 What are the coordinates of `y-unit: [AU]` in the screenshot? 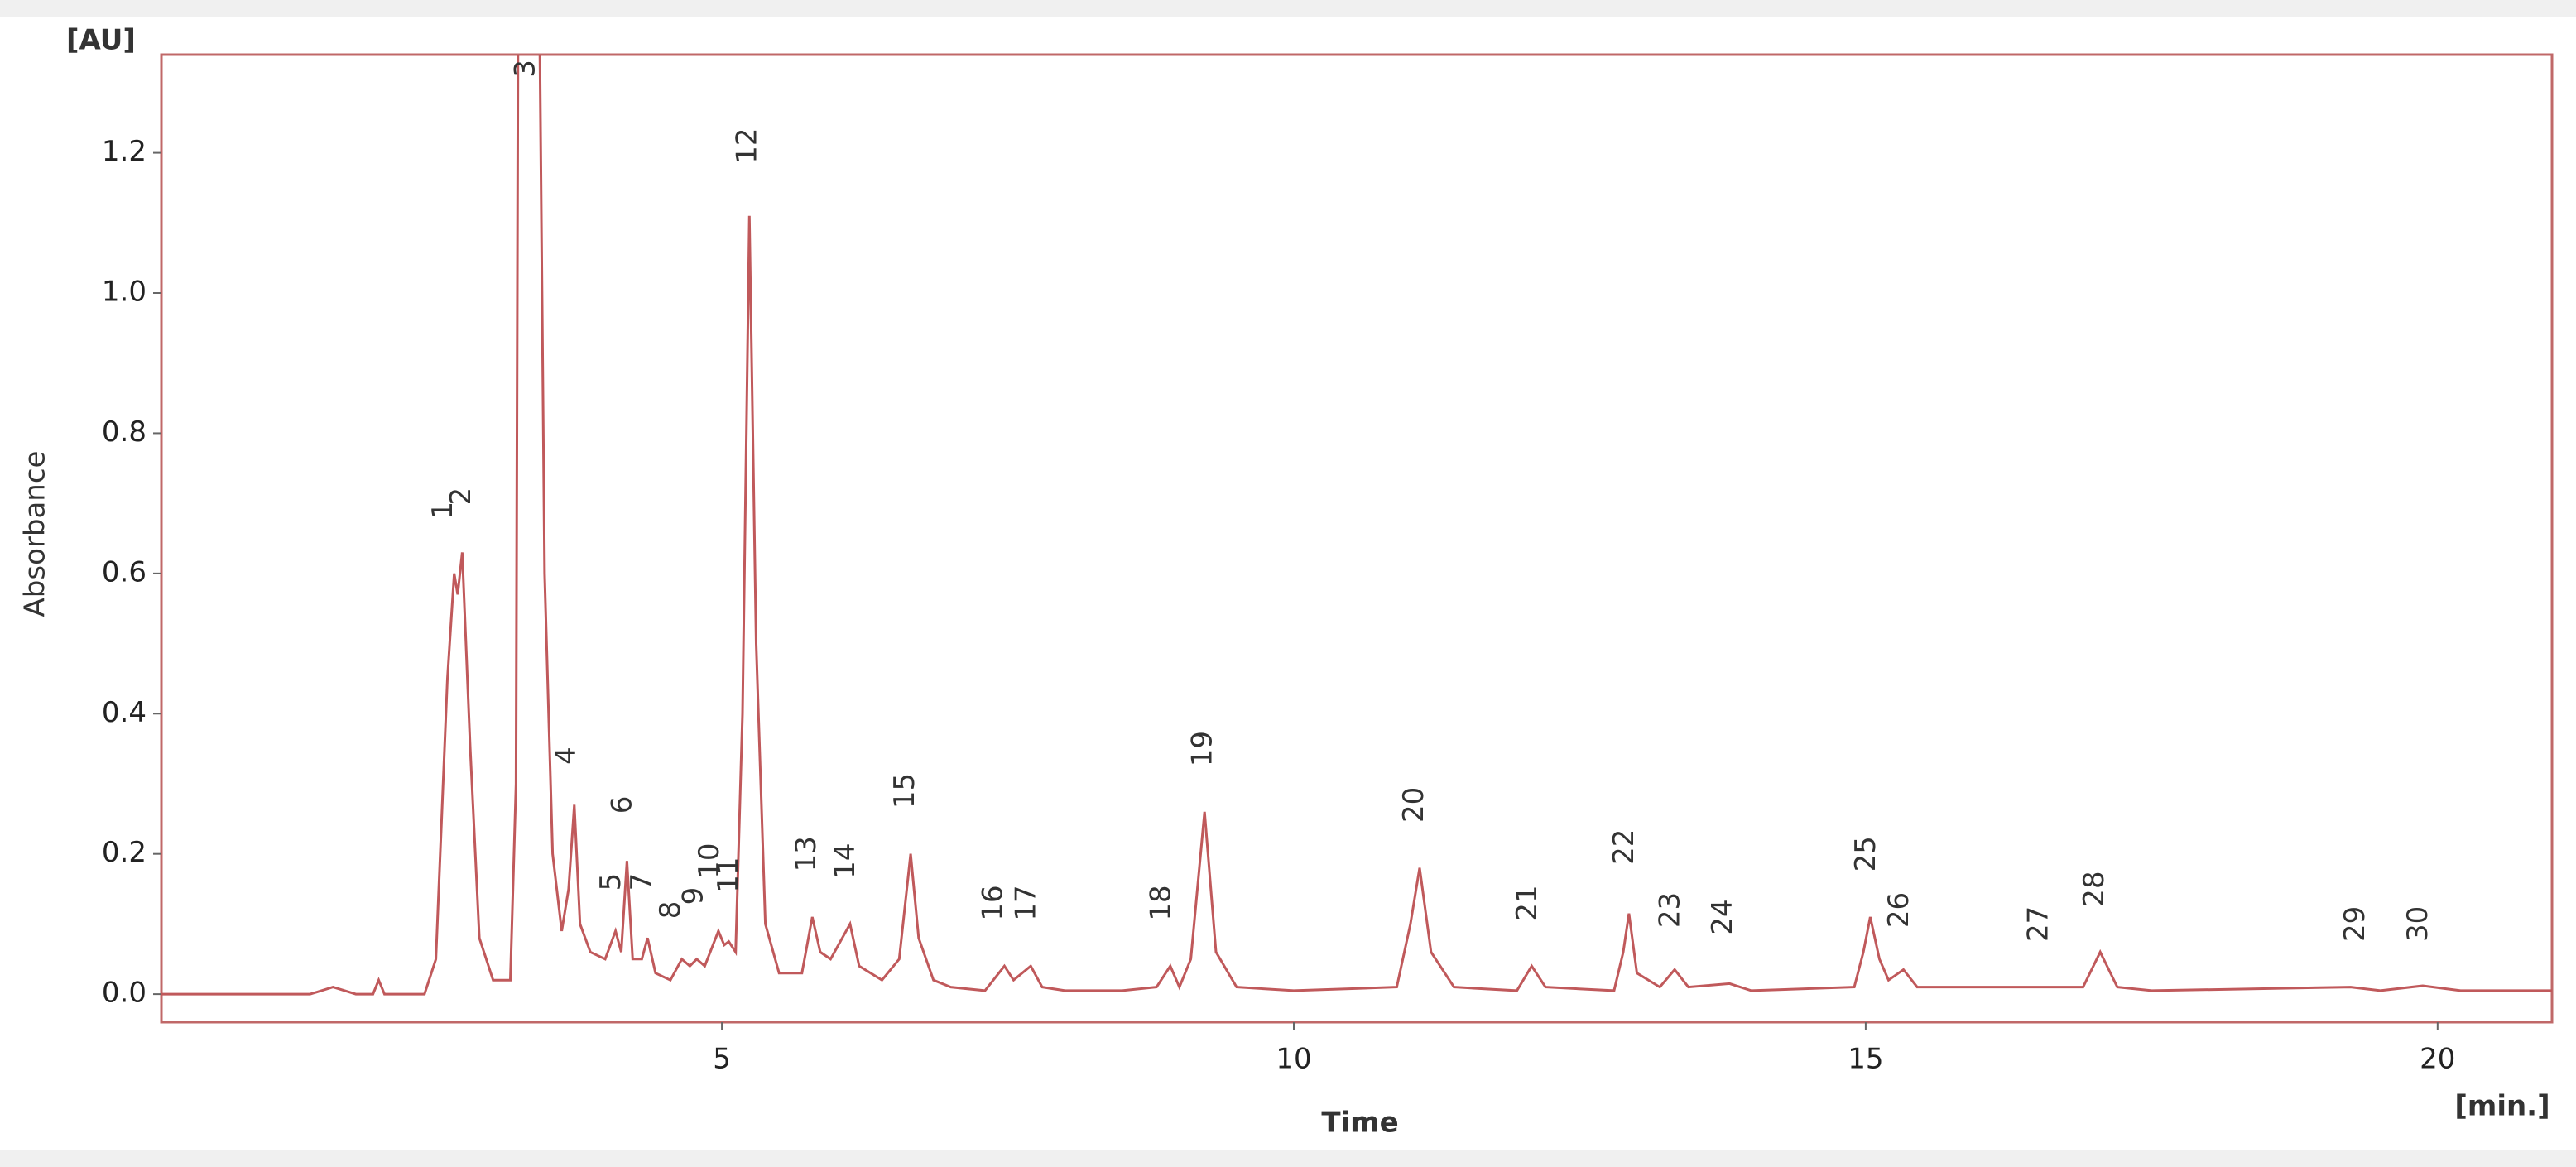 It's located at (101, 40).